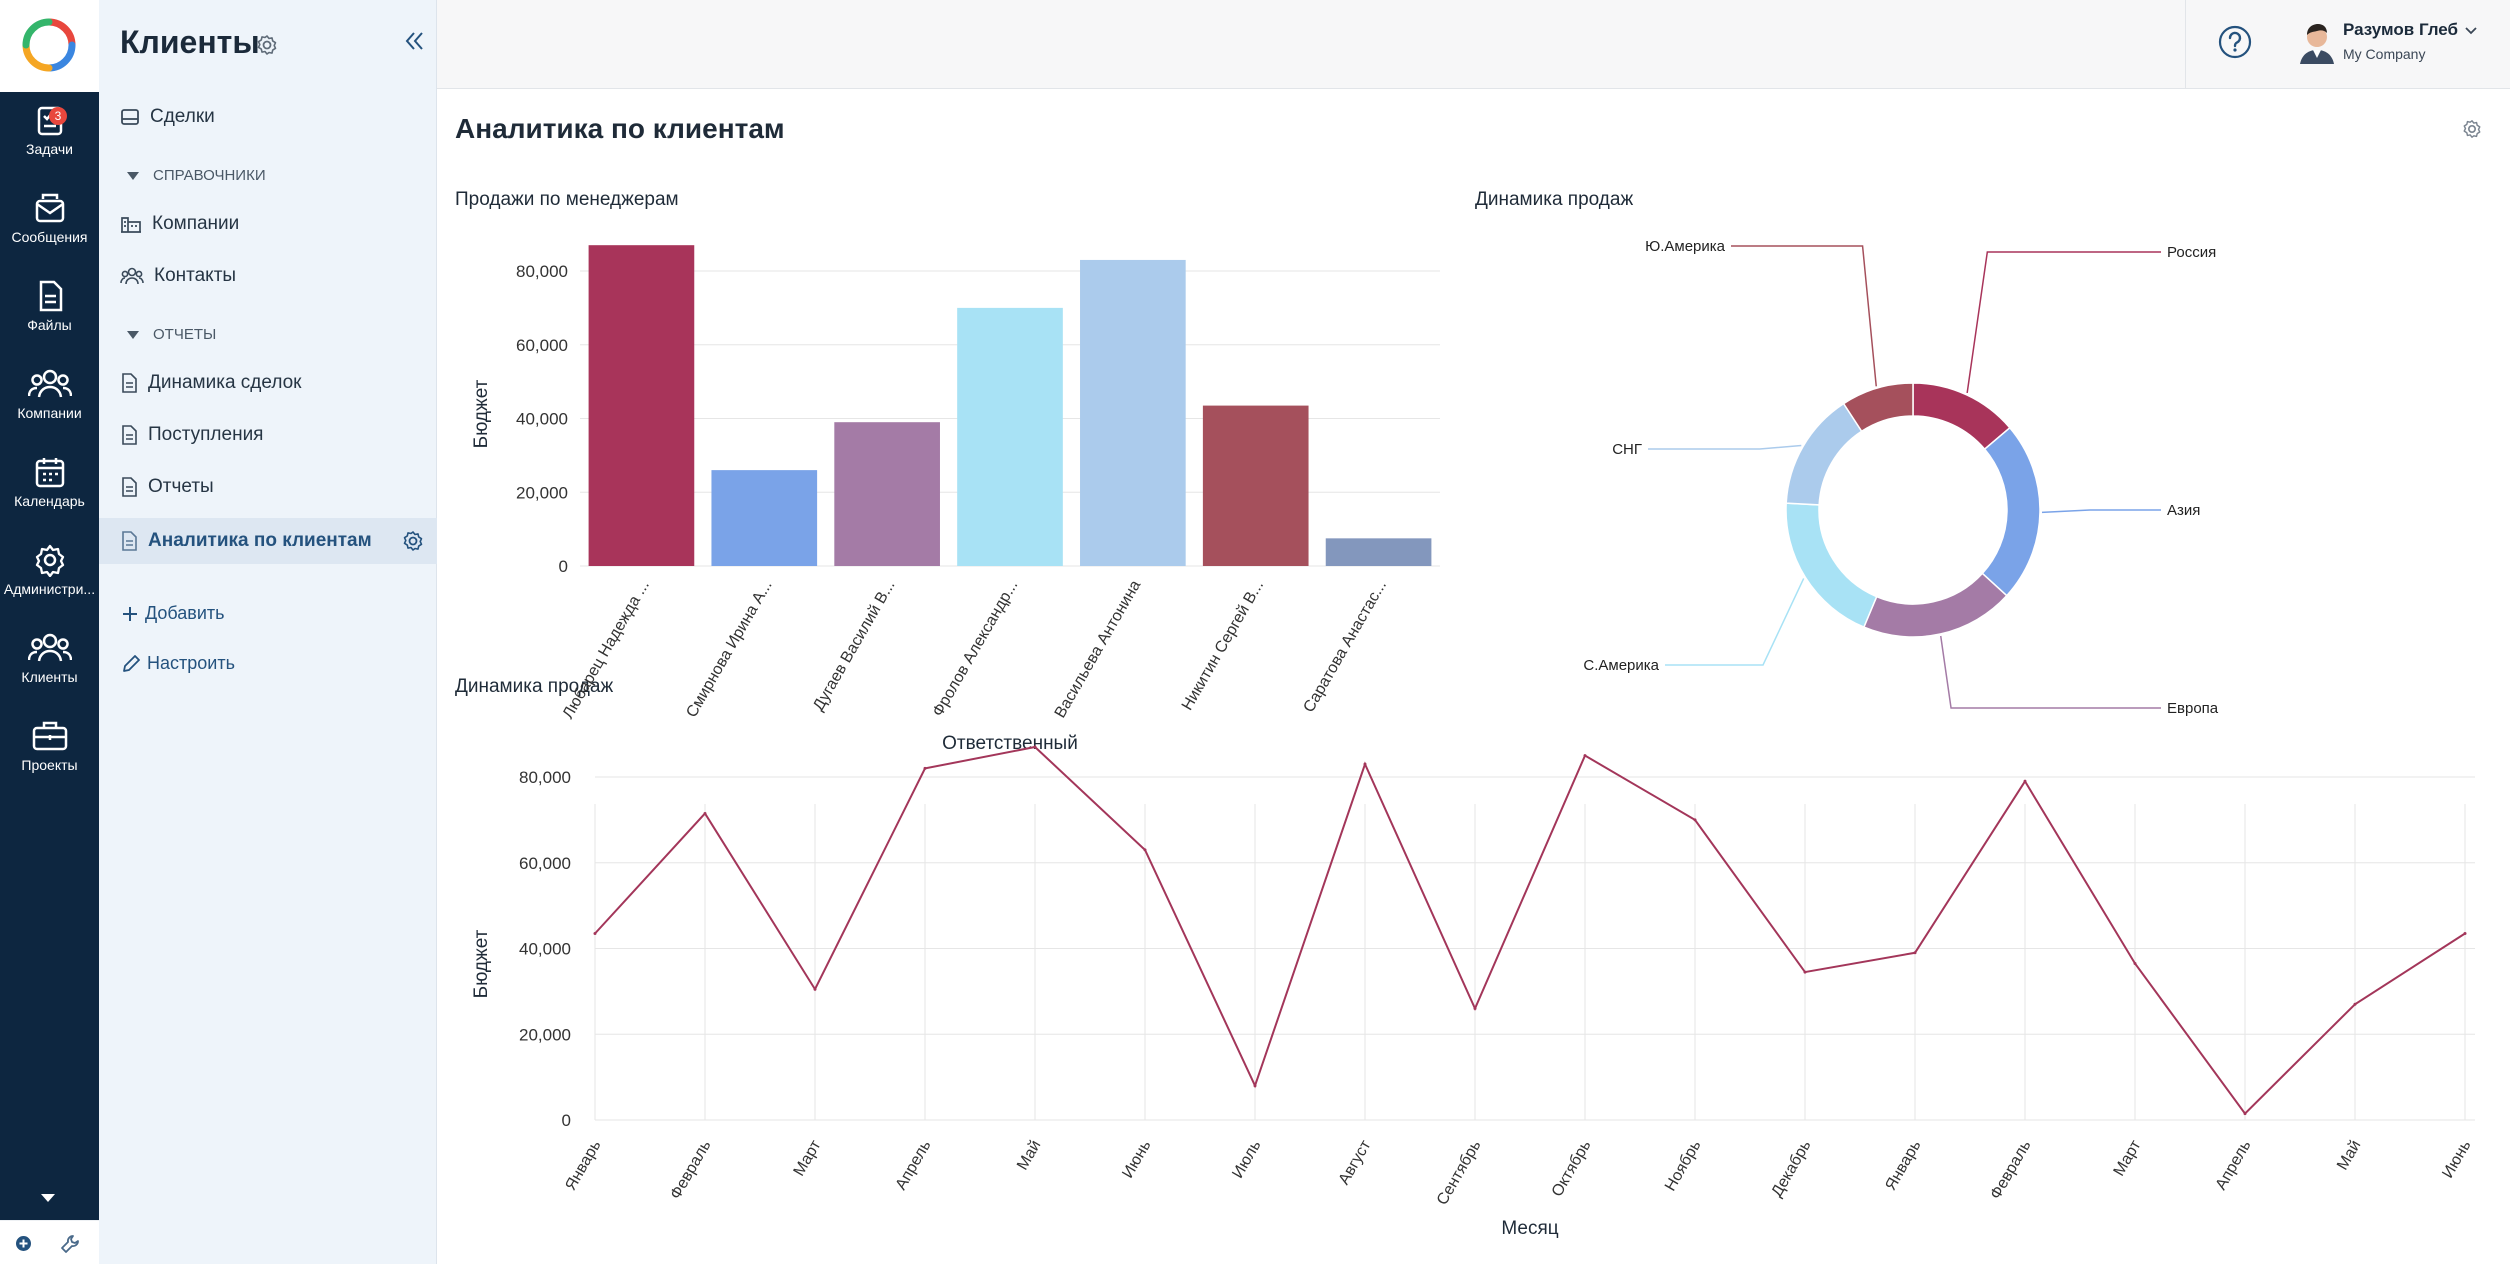  I want to click on plus-icon, so click(130, 613).